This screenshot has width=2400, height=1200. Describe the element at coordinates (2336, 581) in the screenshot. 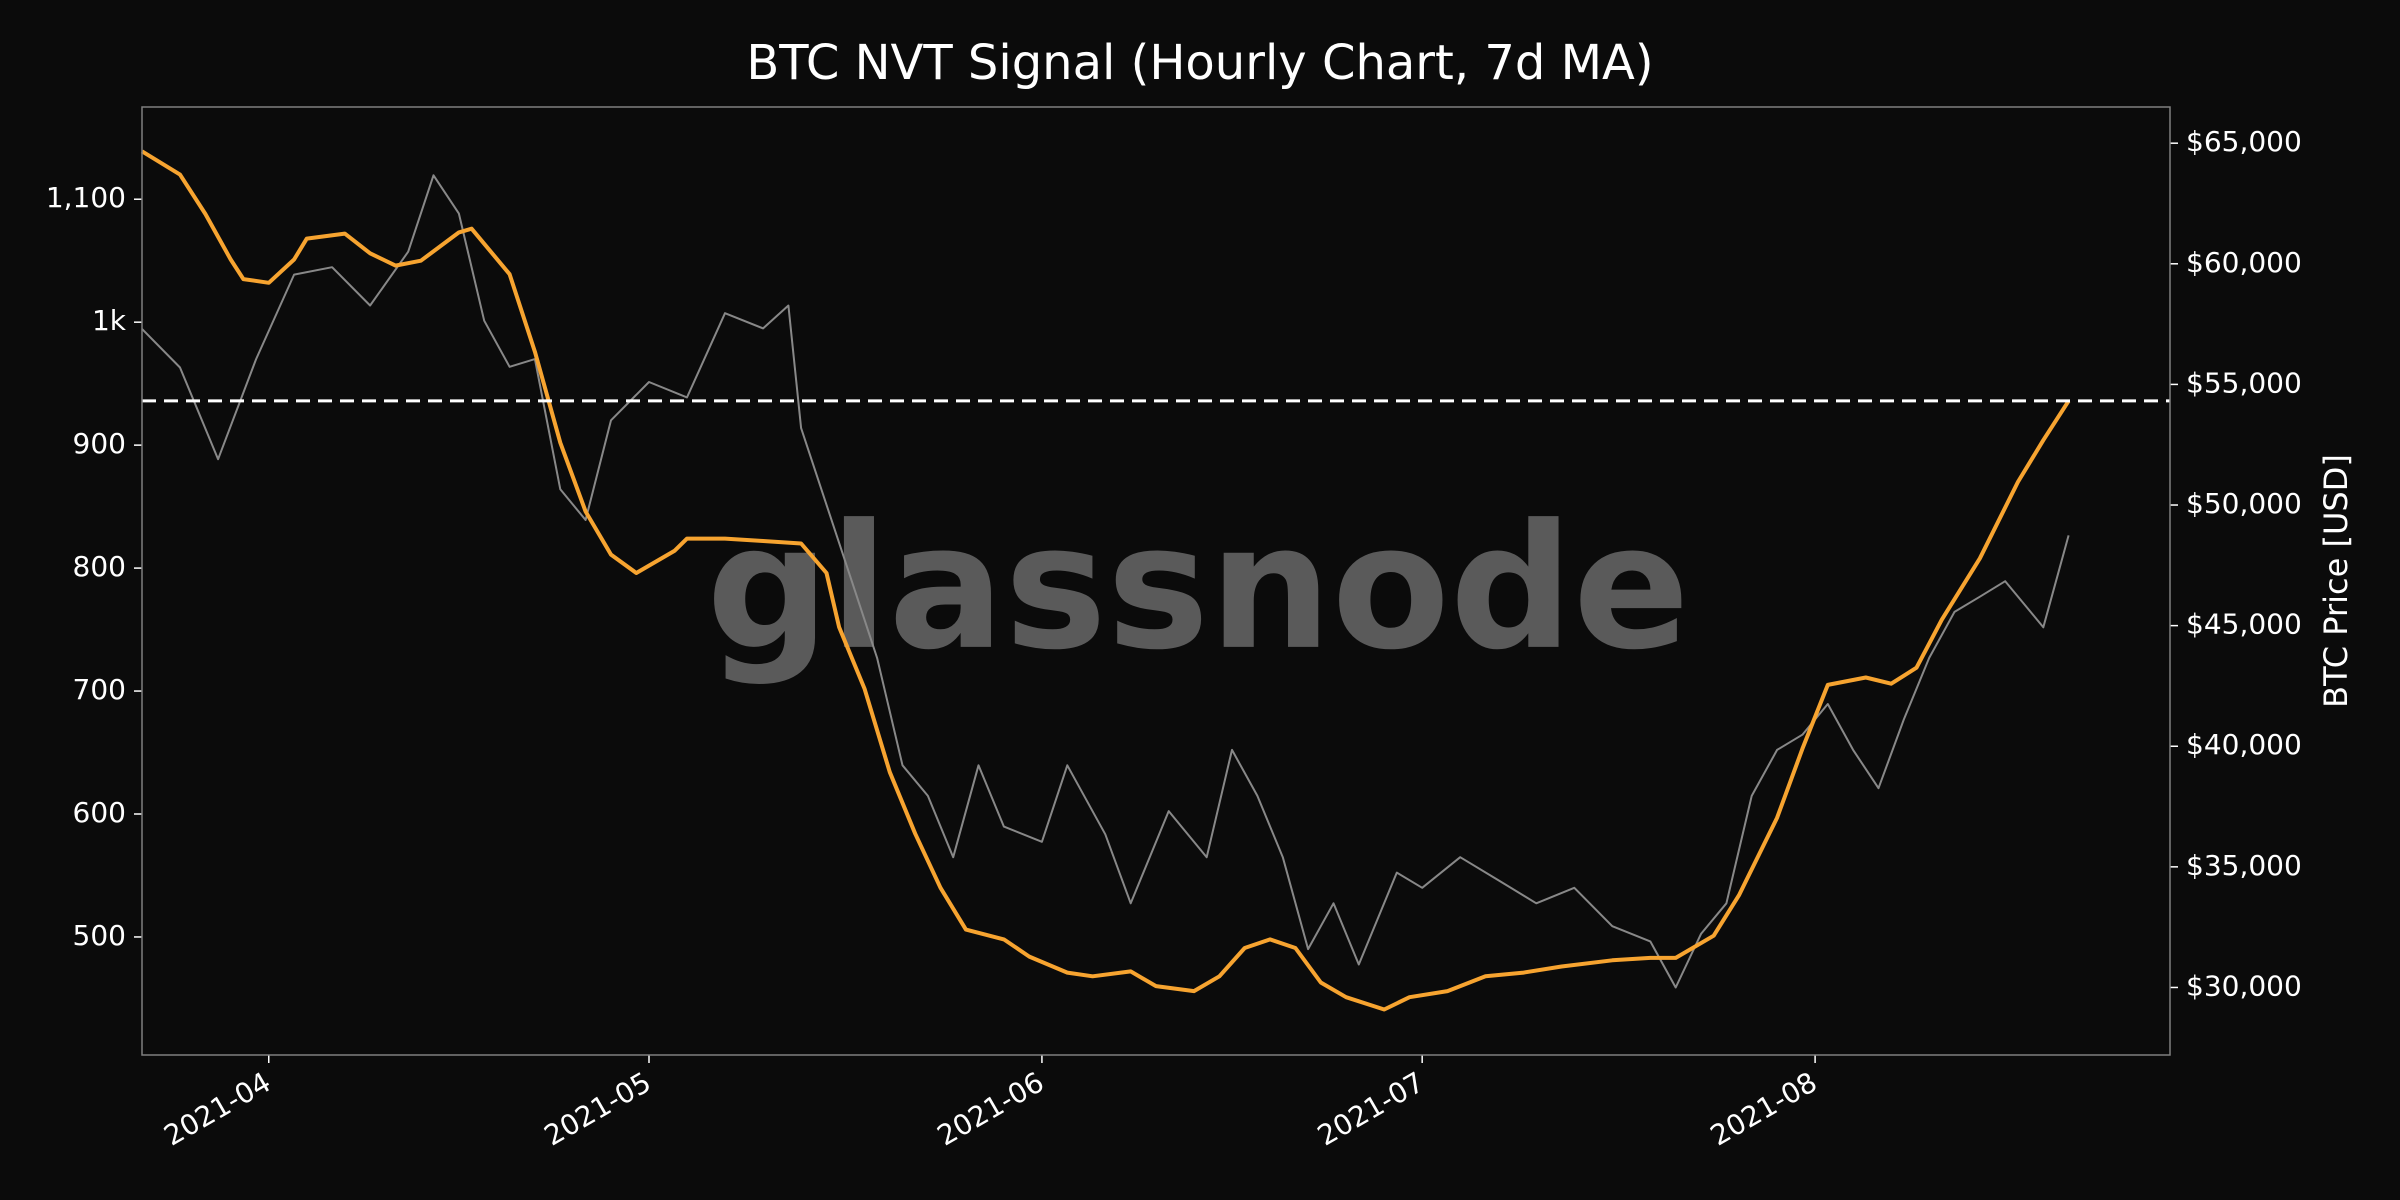

I see `y2-axis-label: BTC Price [USD]` at that location.